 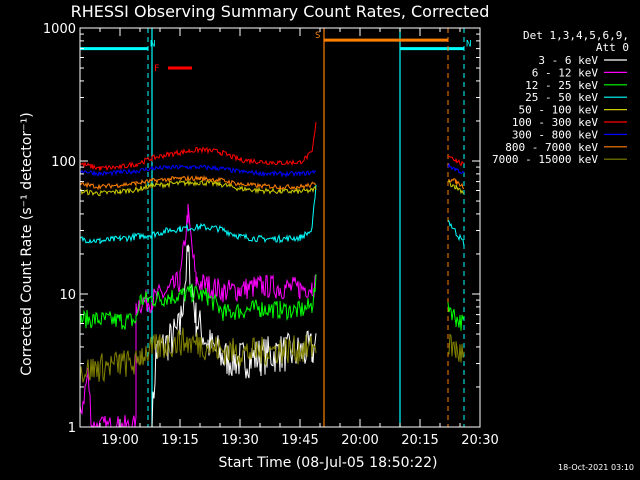 What do you see at coordinates (299, 440) in the screenshot?
I see `x-tick-label: 19:45` at bounding box center [299, 440].